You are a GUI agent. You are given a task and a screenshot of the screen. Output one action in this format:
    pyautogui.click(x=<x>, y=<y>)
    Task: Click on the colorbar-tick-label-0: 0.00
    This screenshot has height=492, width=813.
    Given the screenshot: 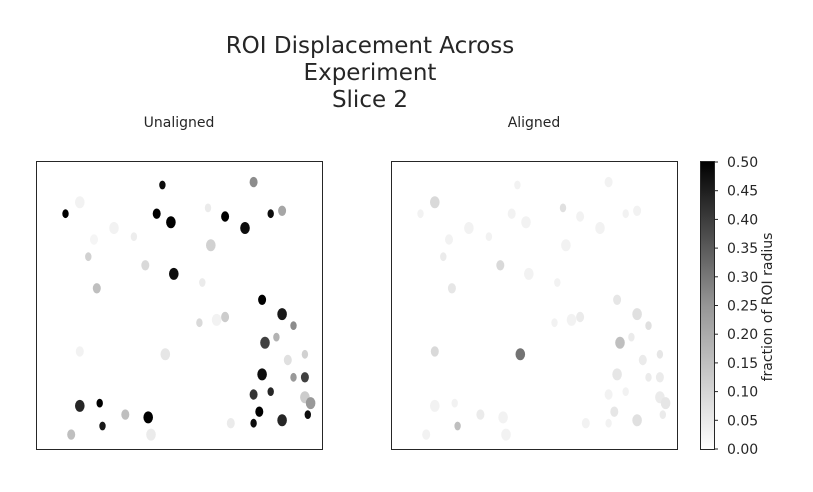 What is the action you would take?
    pyautogui.click(x=742, y=450)
    